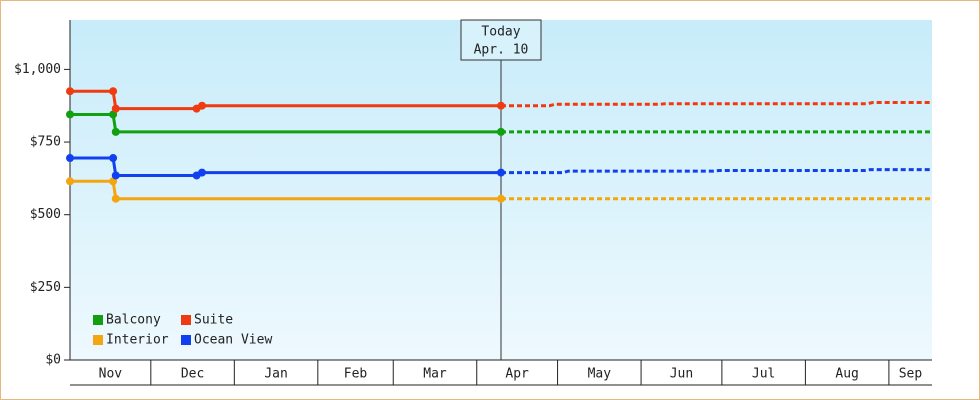 This screenshot has height=400, width=980. What do you see at coordinates (911, 374) in the screenshot?
I see `x-tick-label: Sep` at bounding box center [911, 374].